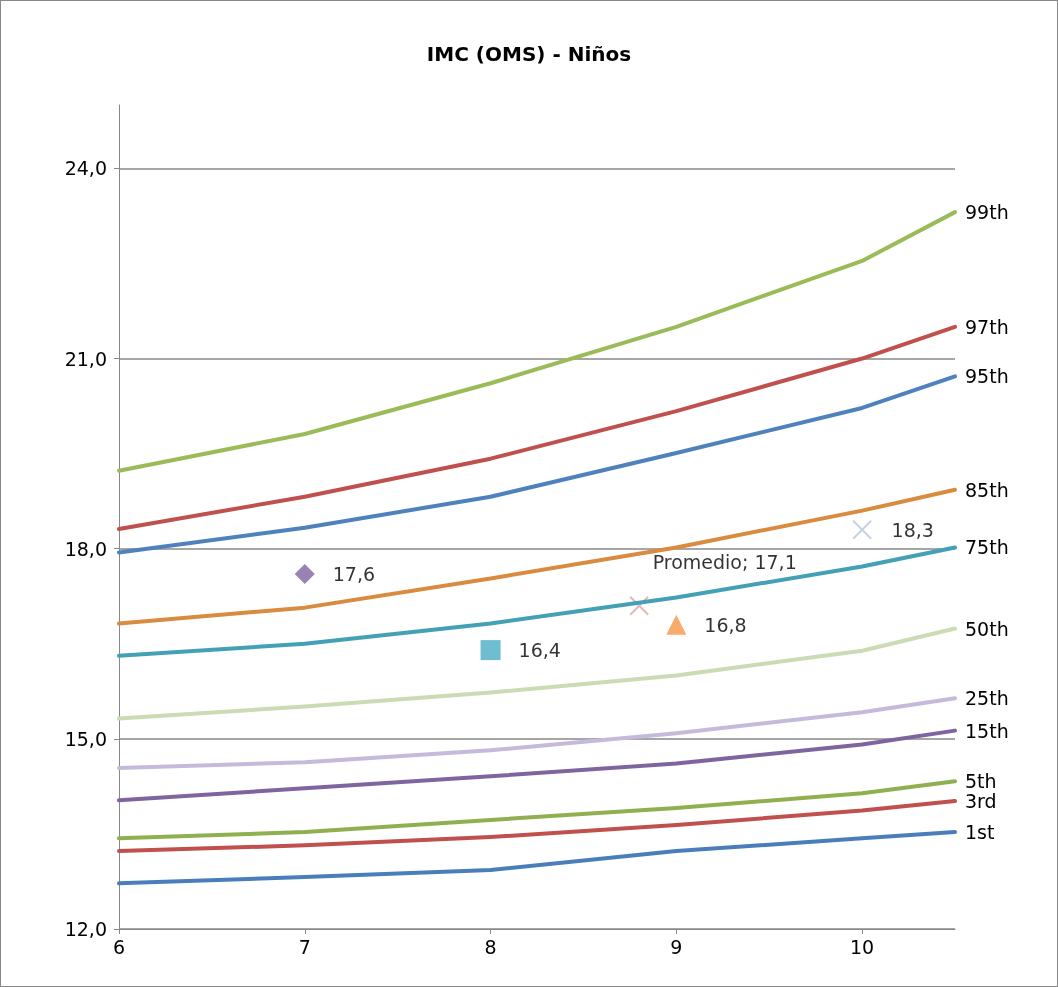  I want to click on series-label: 75th, so click(987, 547).